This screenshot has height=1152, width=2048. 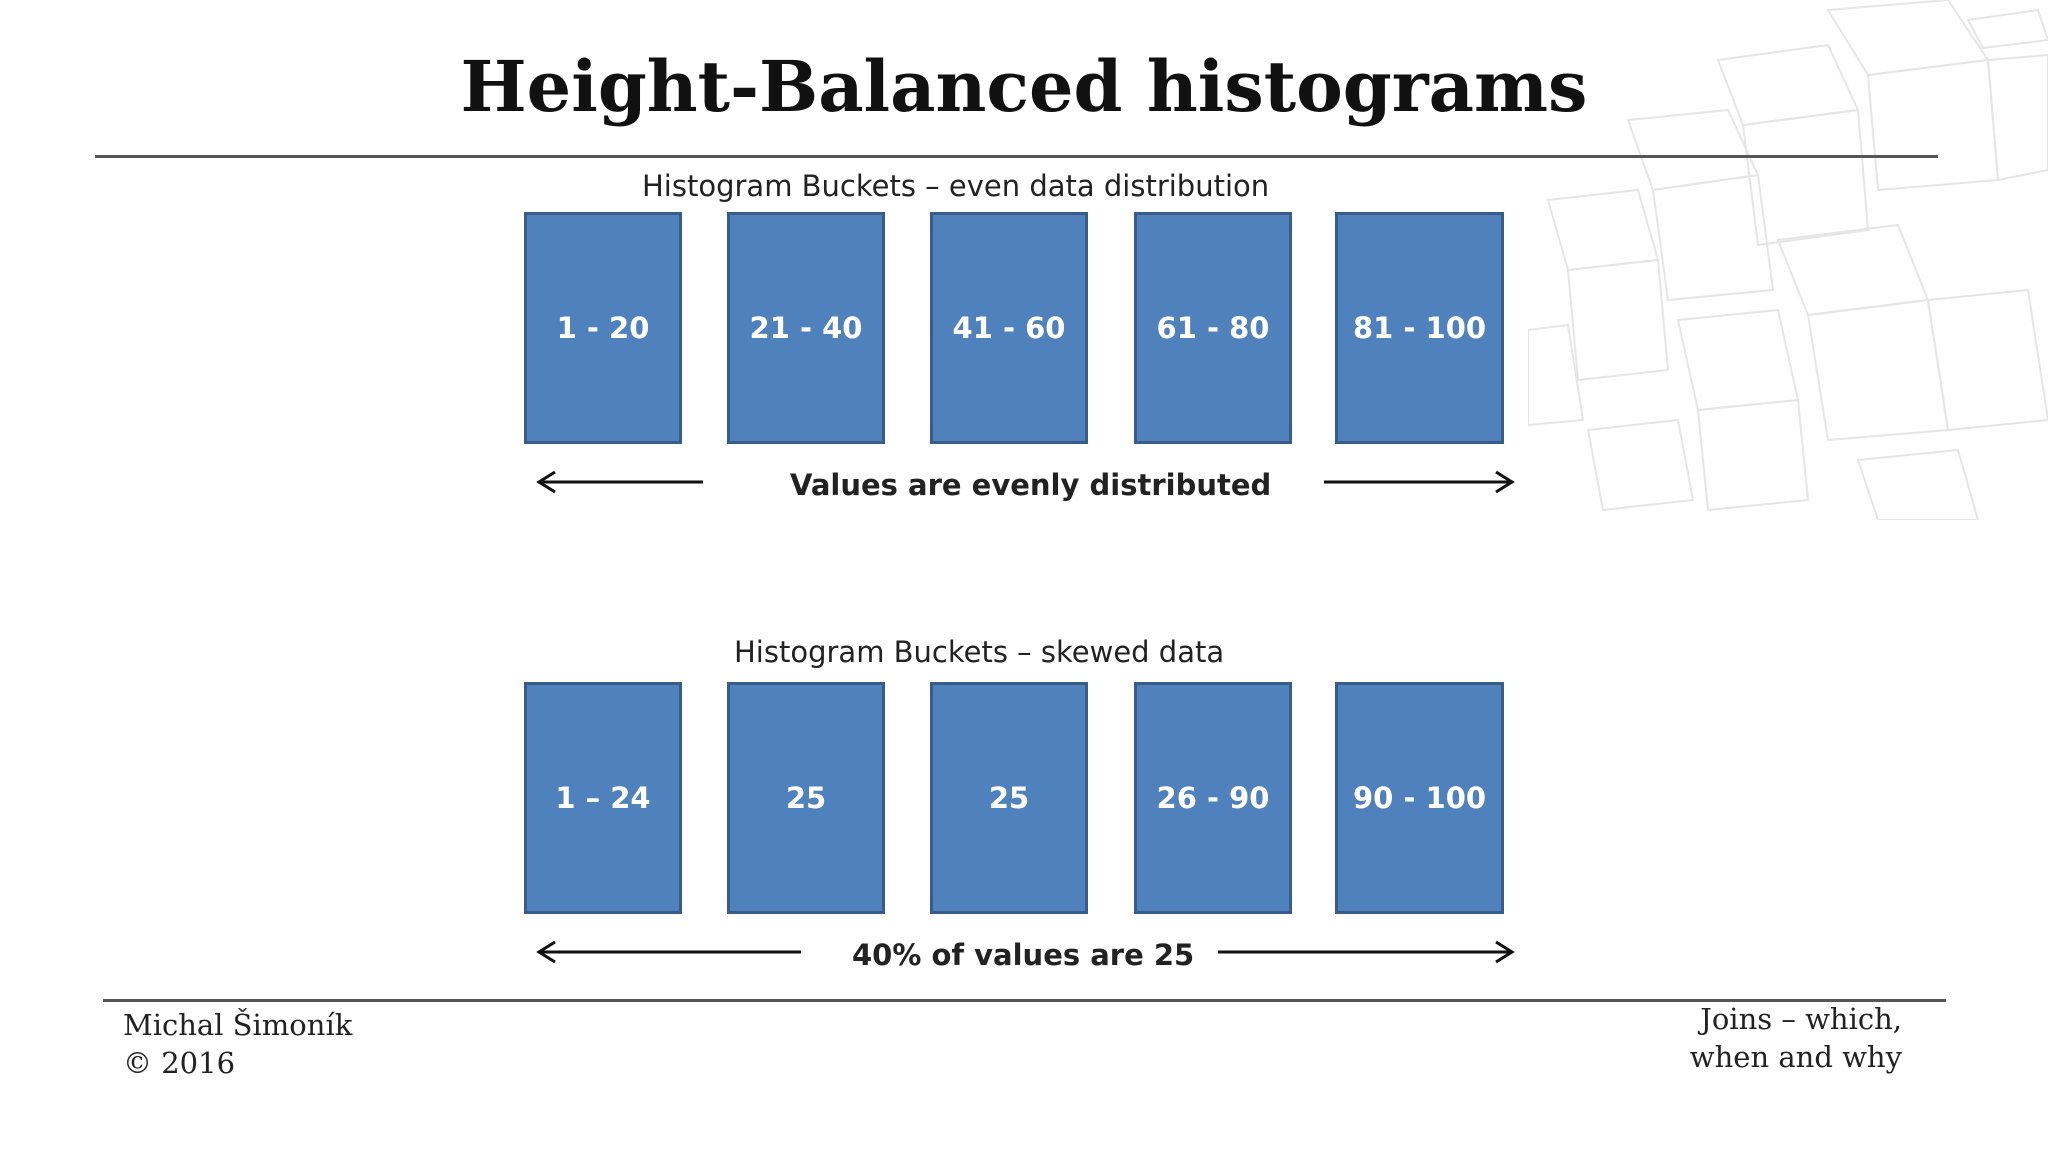 What do you see at coordinates (179, 1063) in the screenshot?
I see `footer-copyright: © 2016` at bounding box center [179, 1063].